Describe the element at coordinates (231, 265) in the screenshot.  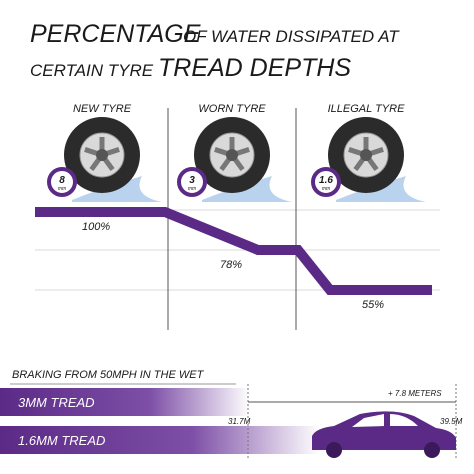
I see `percent-label: 78%` at that location.